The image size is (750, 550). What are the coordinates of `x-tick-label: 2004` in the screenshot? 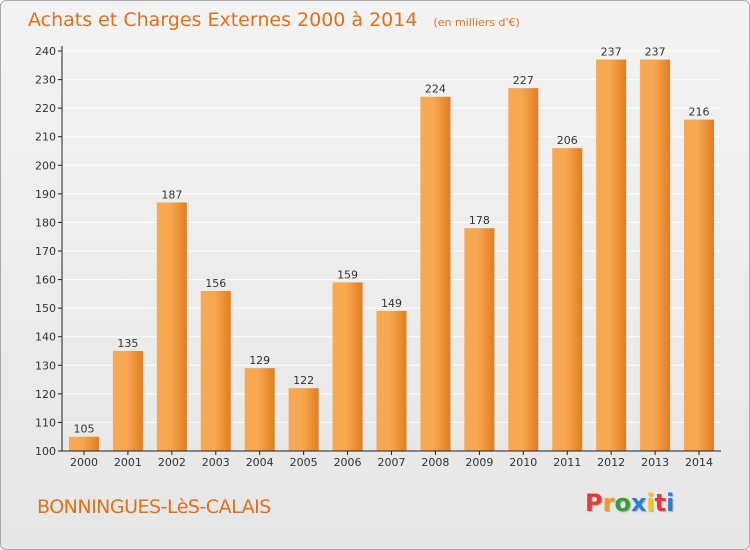 It's located at (260, 462).